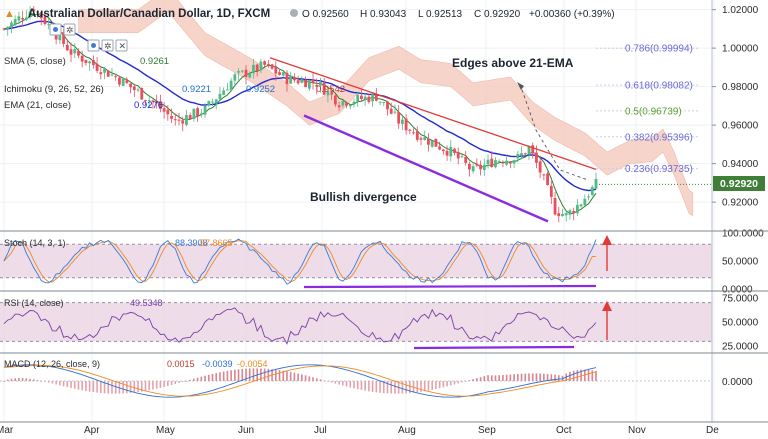 This screenshot has height=439, width=768. I want to click on fib-label: 0.618(0.98082), so click(659, 86).